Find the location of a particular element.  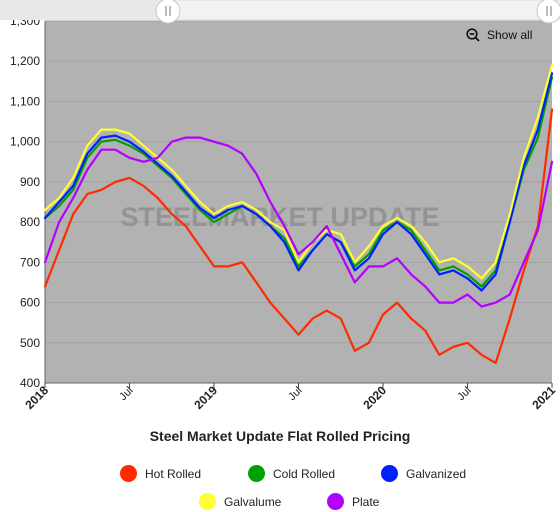

zoom-out-icon is located at coordinates (473, 35).